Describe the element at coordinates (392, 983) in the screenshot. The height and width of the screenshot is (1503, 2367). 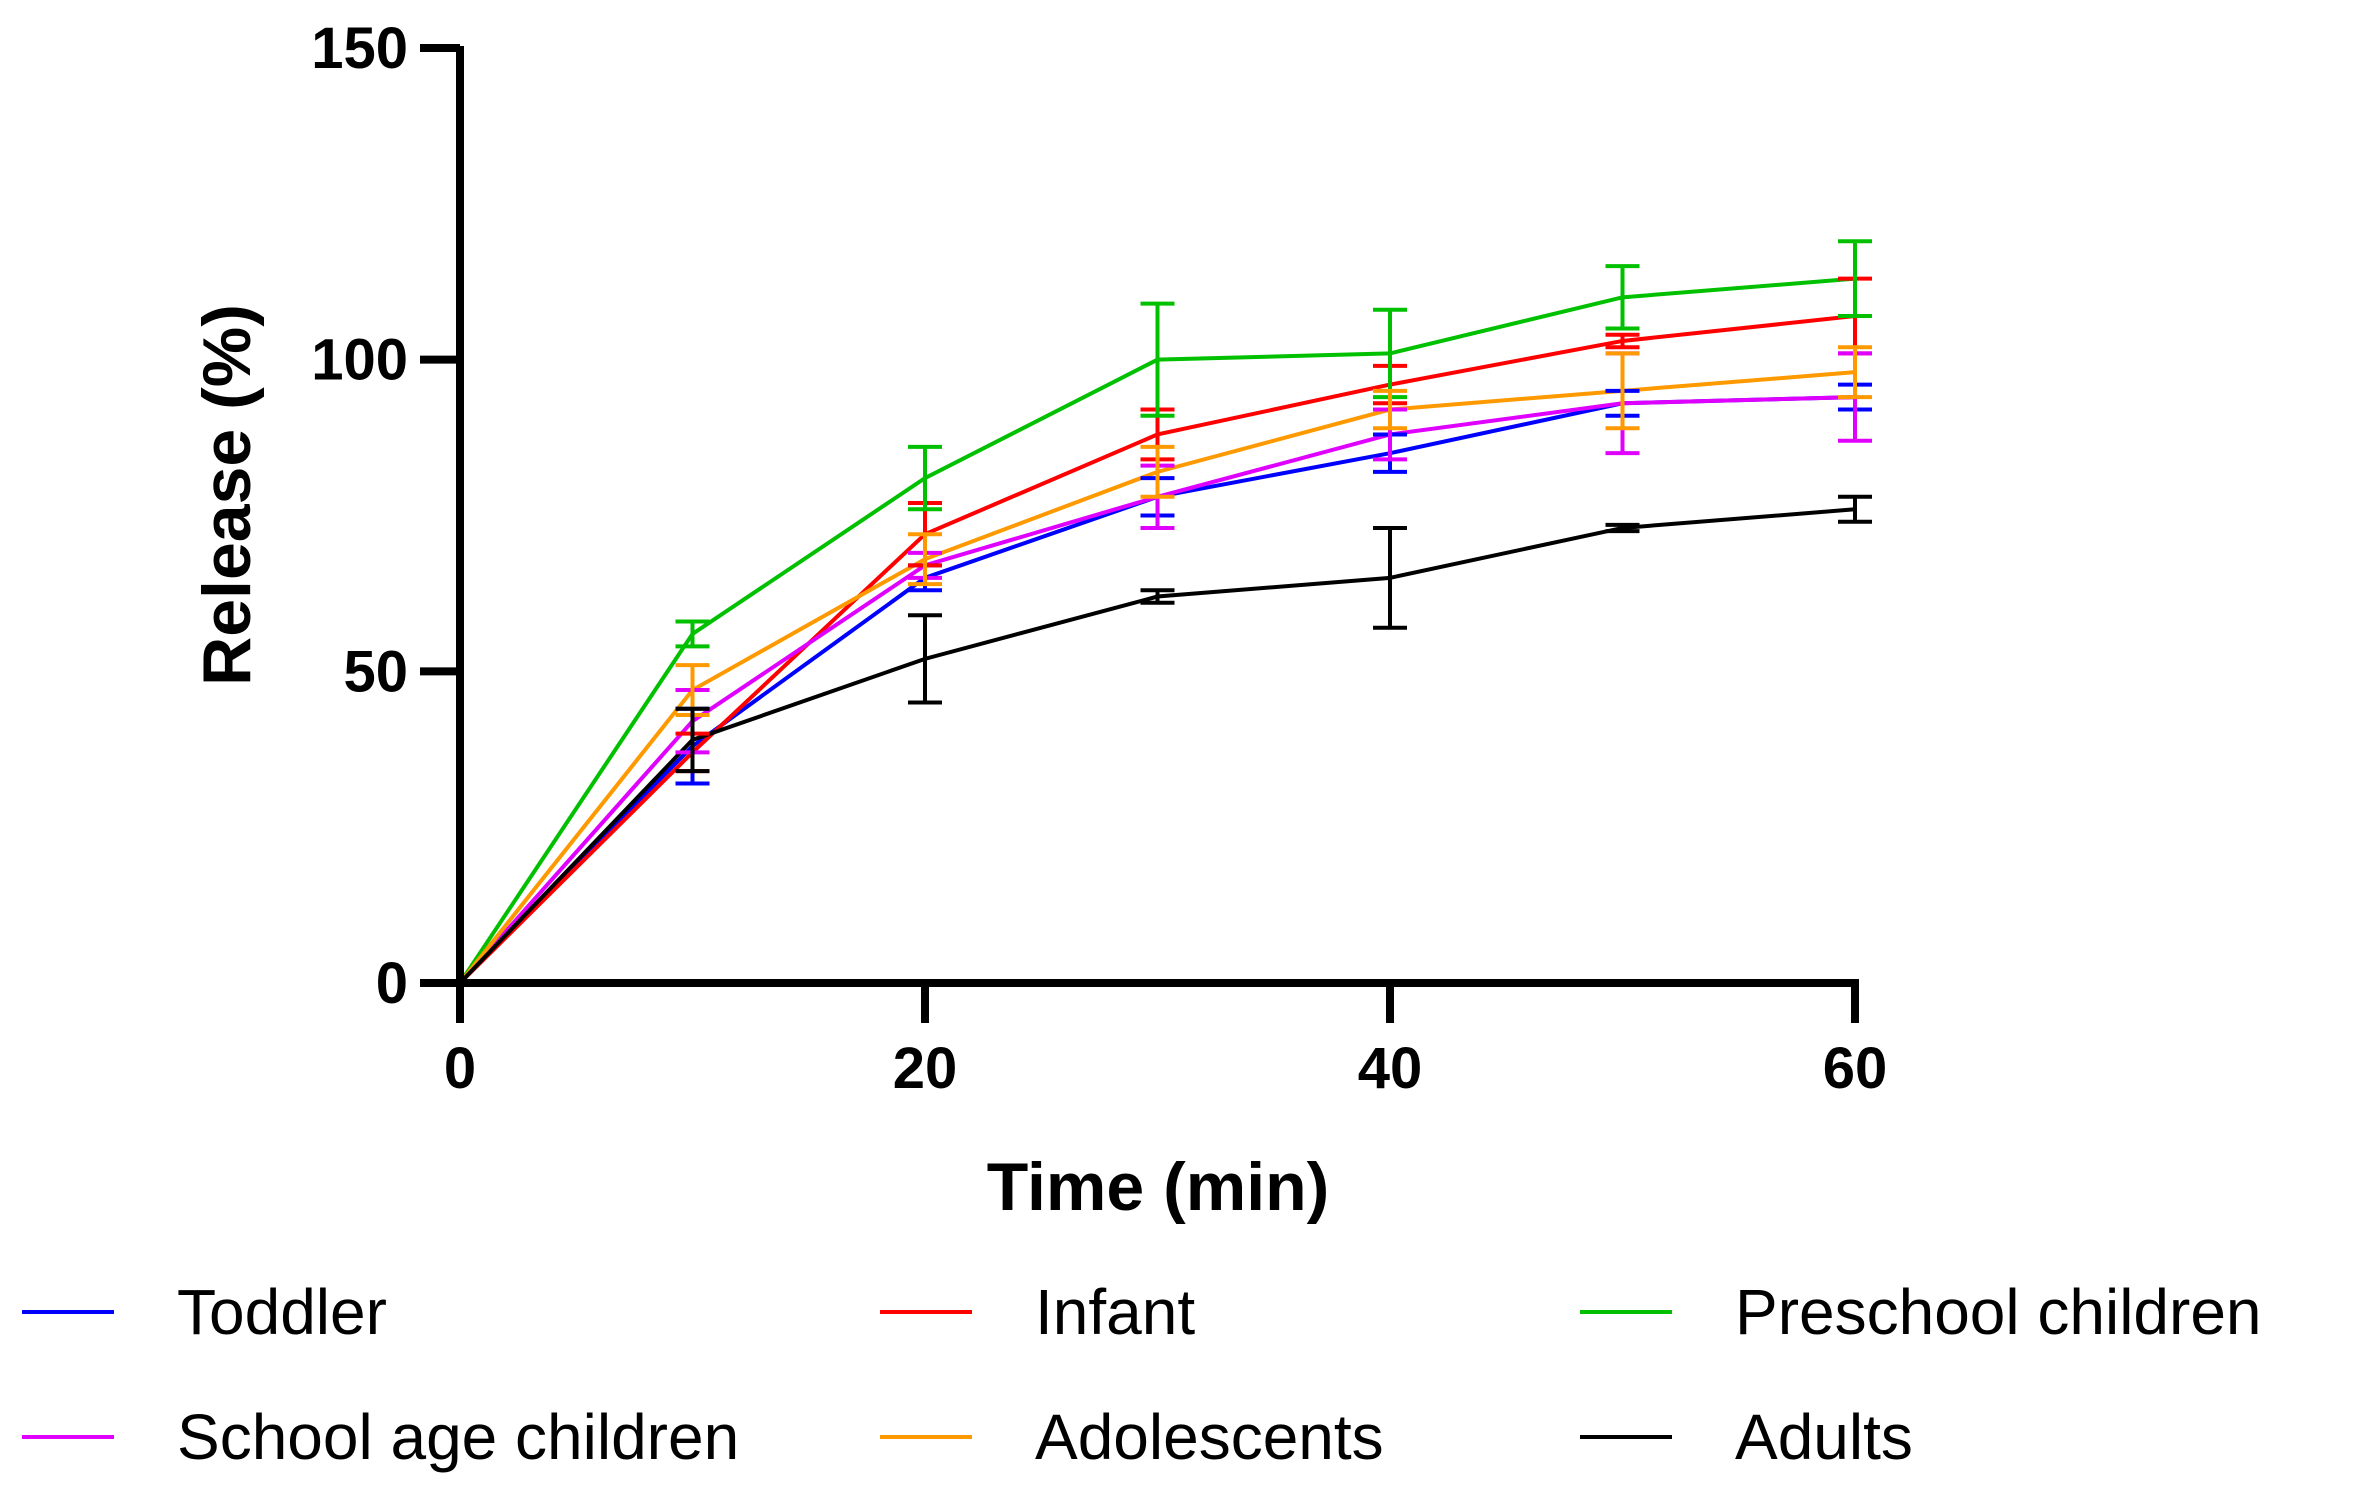
I see `y-tick-label: 0` at that location.